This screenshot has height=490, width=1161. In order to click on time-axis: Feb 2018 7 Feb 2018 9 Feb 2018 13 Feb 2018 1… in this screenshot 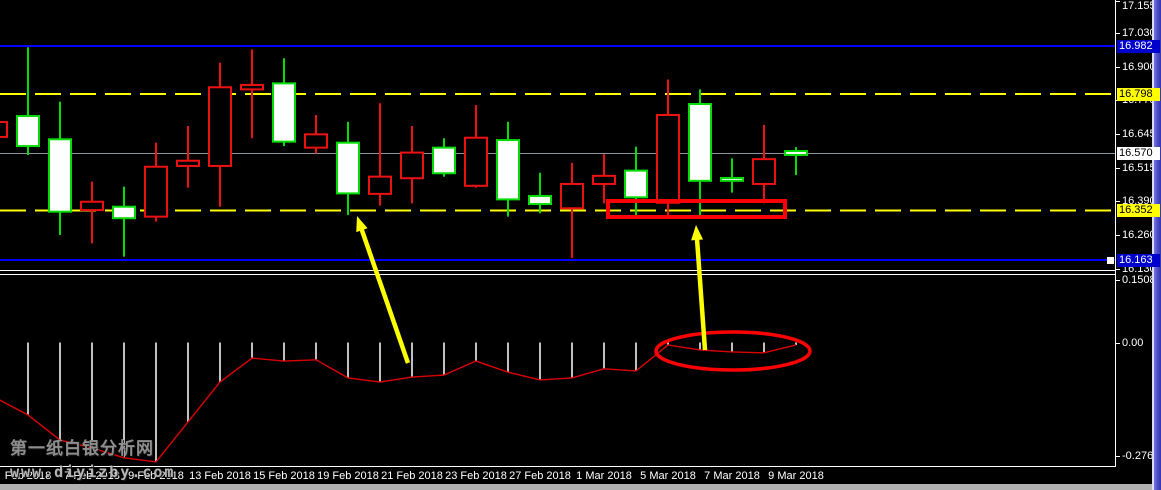, I will do `click(576, 475)`.